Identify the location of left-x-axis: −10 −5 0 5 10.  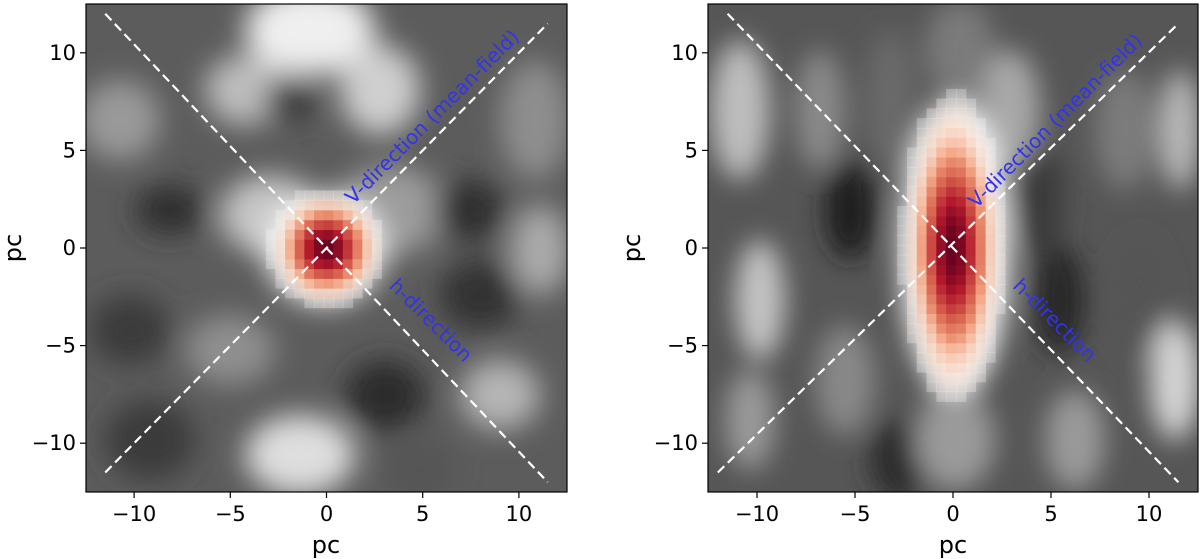
(322, 509).